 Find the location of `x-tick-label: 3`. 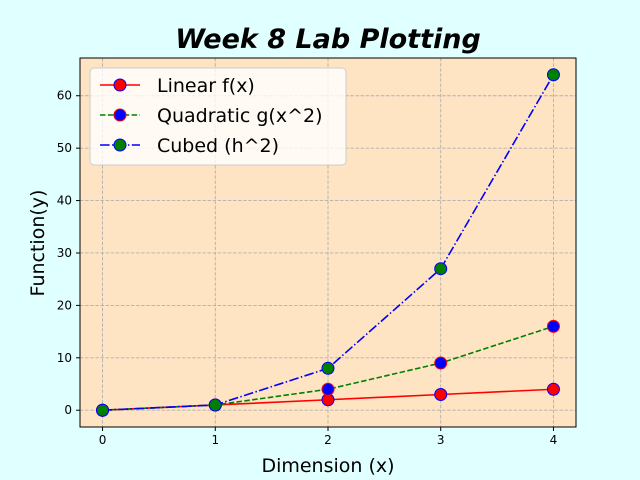

x-tick-label: 3 is located at coordinates (441, 440).